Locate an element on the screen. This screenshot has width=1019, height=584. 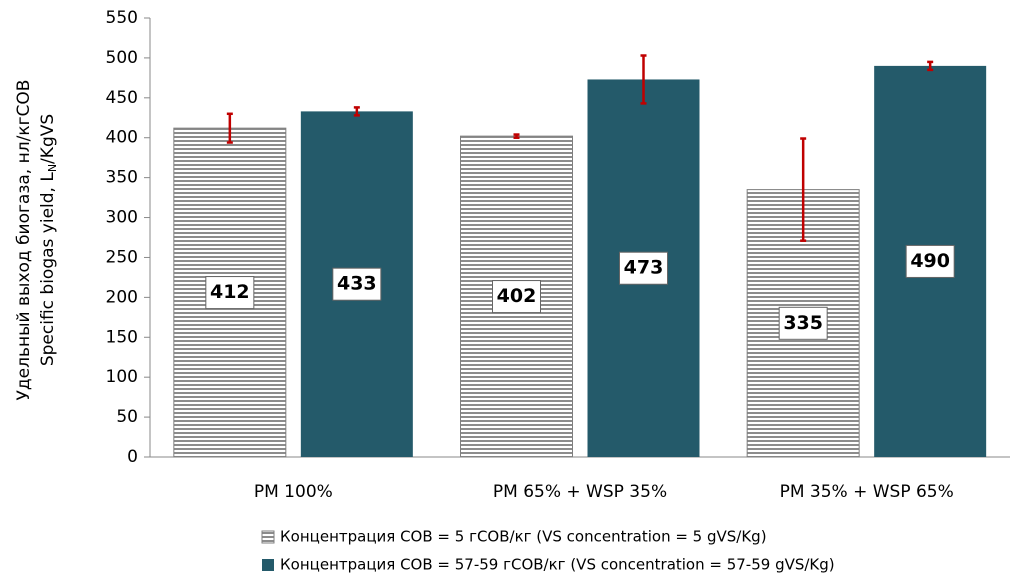
x-tick-label: PM 65% + WSP 35% is located at coordinates (580, 492).